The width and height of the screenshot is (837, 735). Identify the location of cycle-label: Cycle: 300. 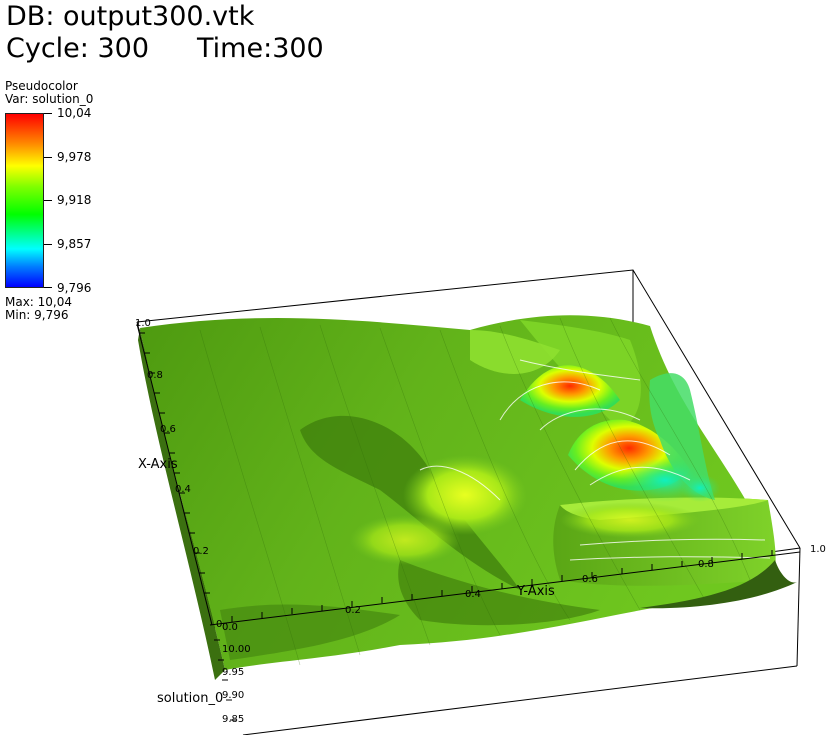
(78, 48).